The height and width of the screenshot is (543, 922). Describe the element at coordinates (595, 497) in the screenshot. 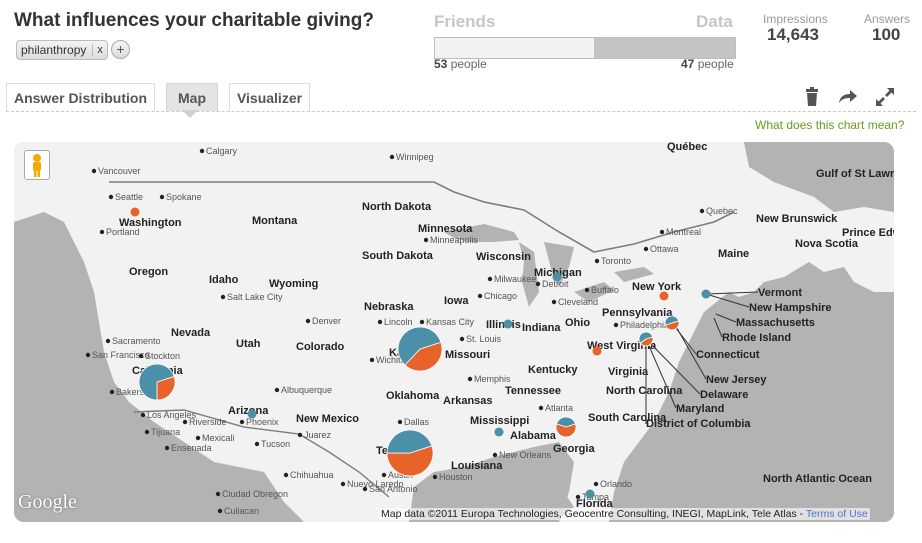

I see `city-label: Tampa` at that location.